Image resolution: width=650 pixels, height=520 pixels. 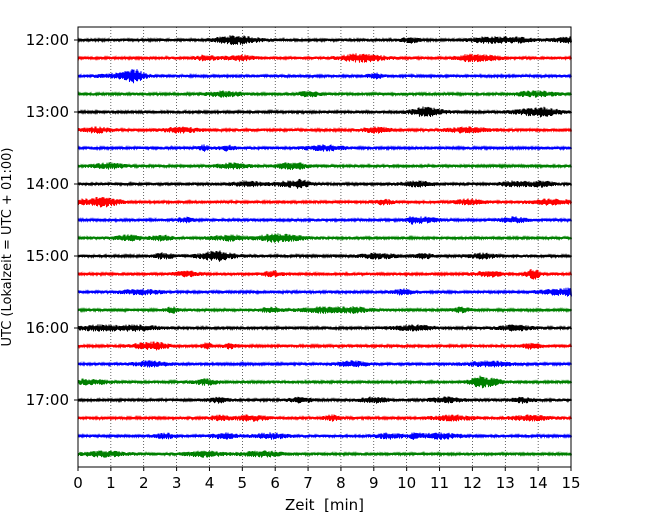 What do you see at coordinates (52, 220) in the screenshot?
I see `y-axis: 12:00 13:00 14:00 15:00 16:00 17:00` at bounding box center [52, 220].